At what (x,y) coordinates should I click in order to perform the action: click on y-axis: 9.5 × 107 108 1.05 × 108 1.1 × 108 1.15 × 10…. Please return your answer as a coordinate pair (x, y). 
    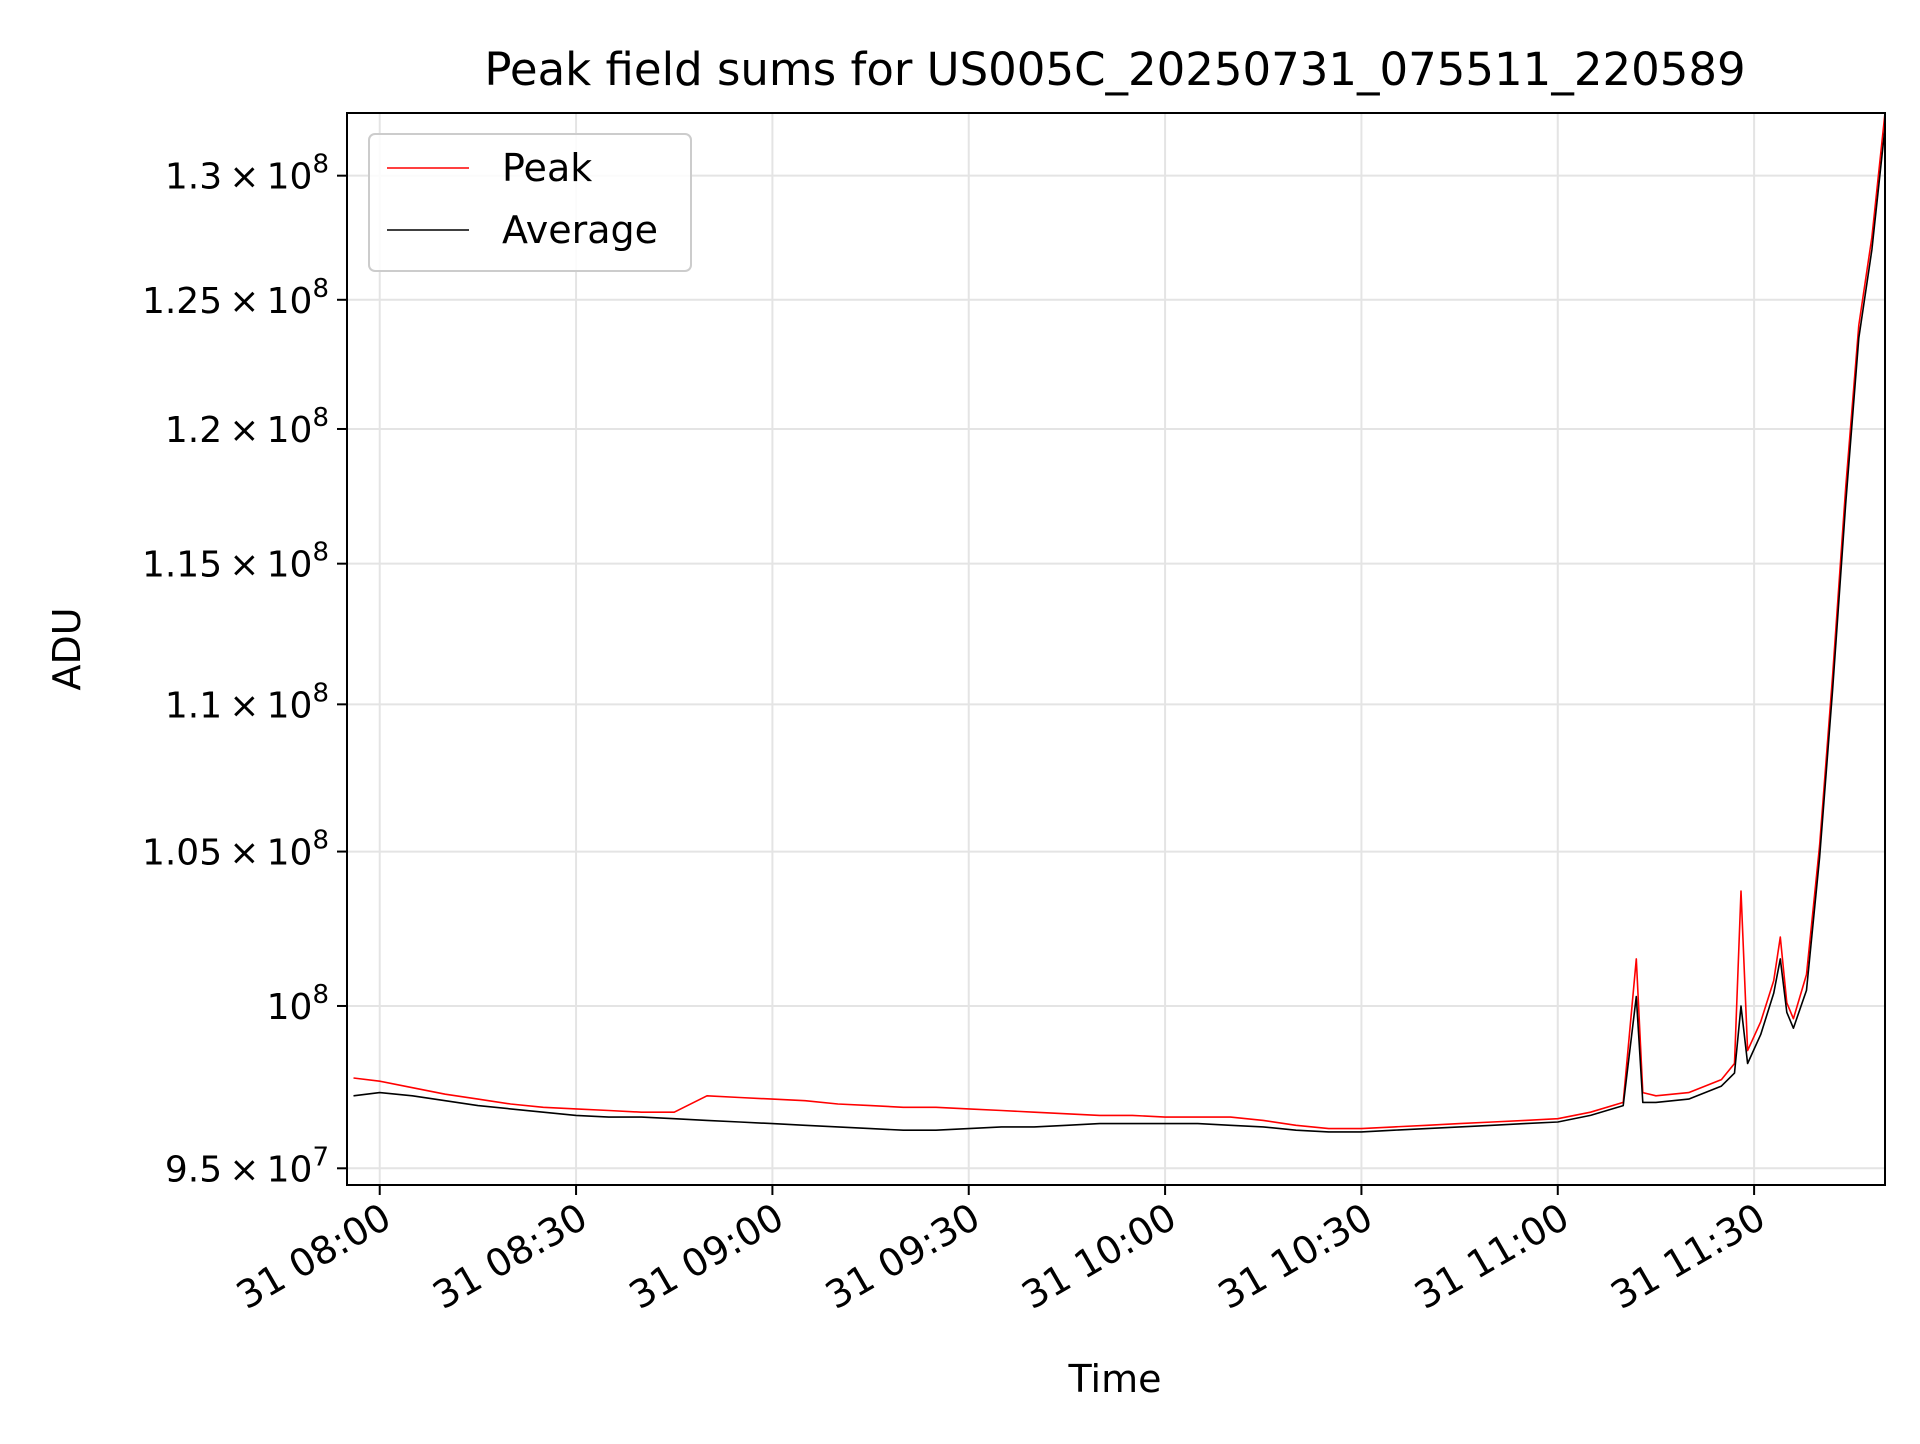
    Looking at the image, I should click on (244, 670).